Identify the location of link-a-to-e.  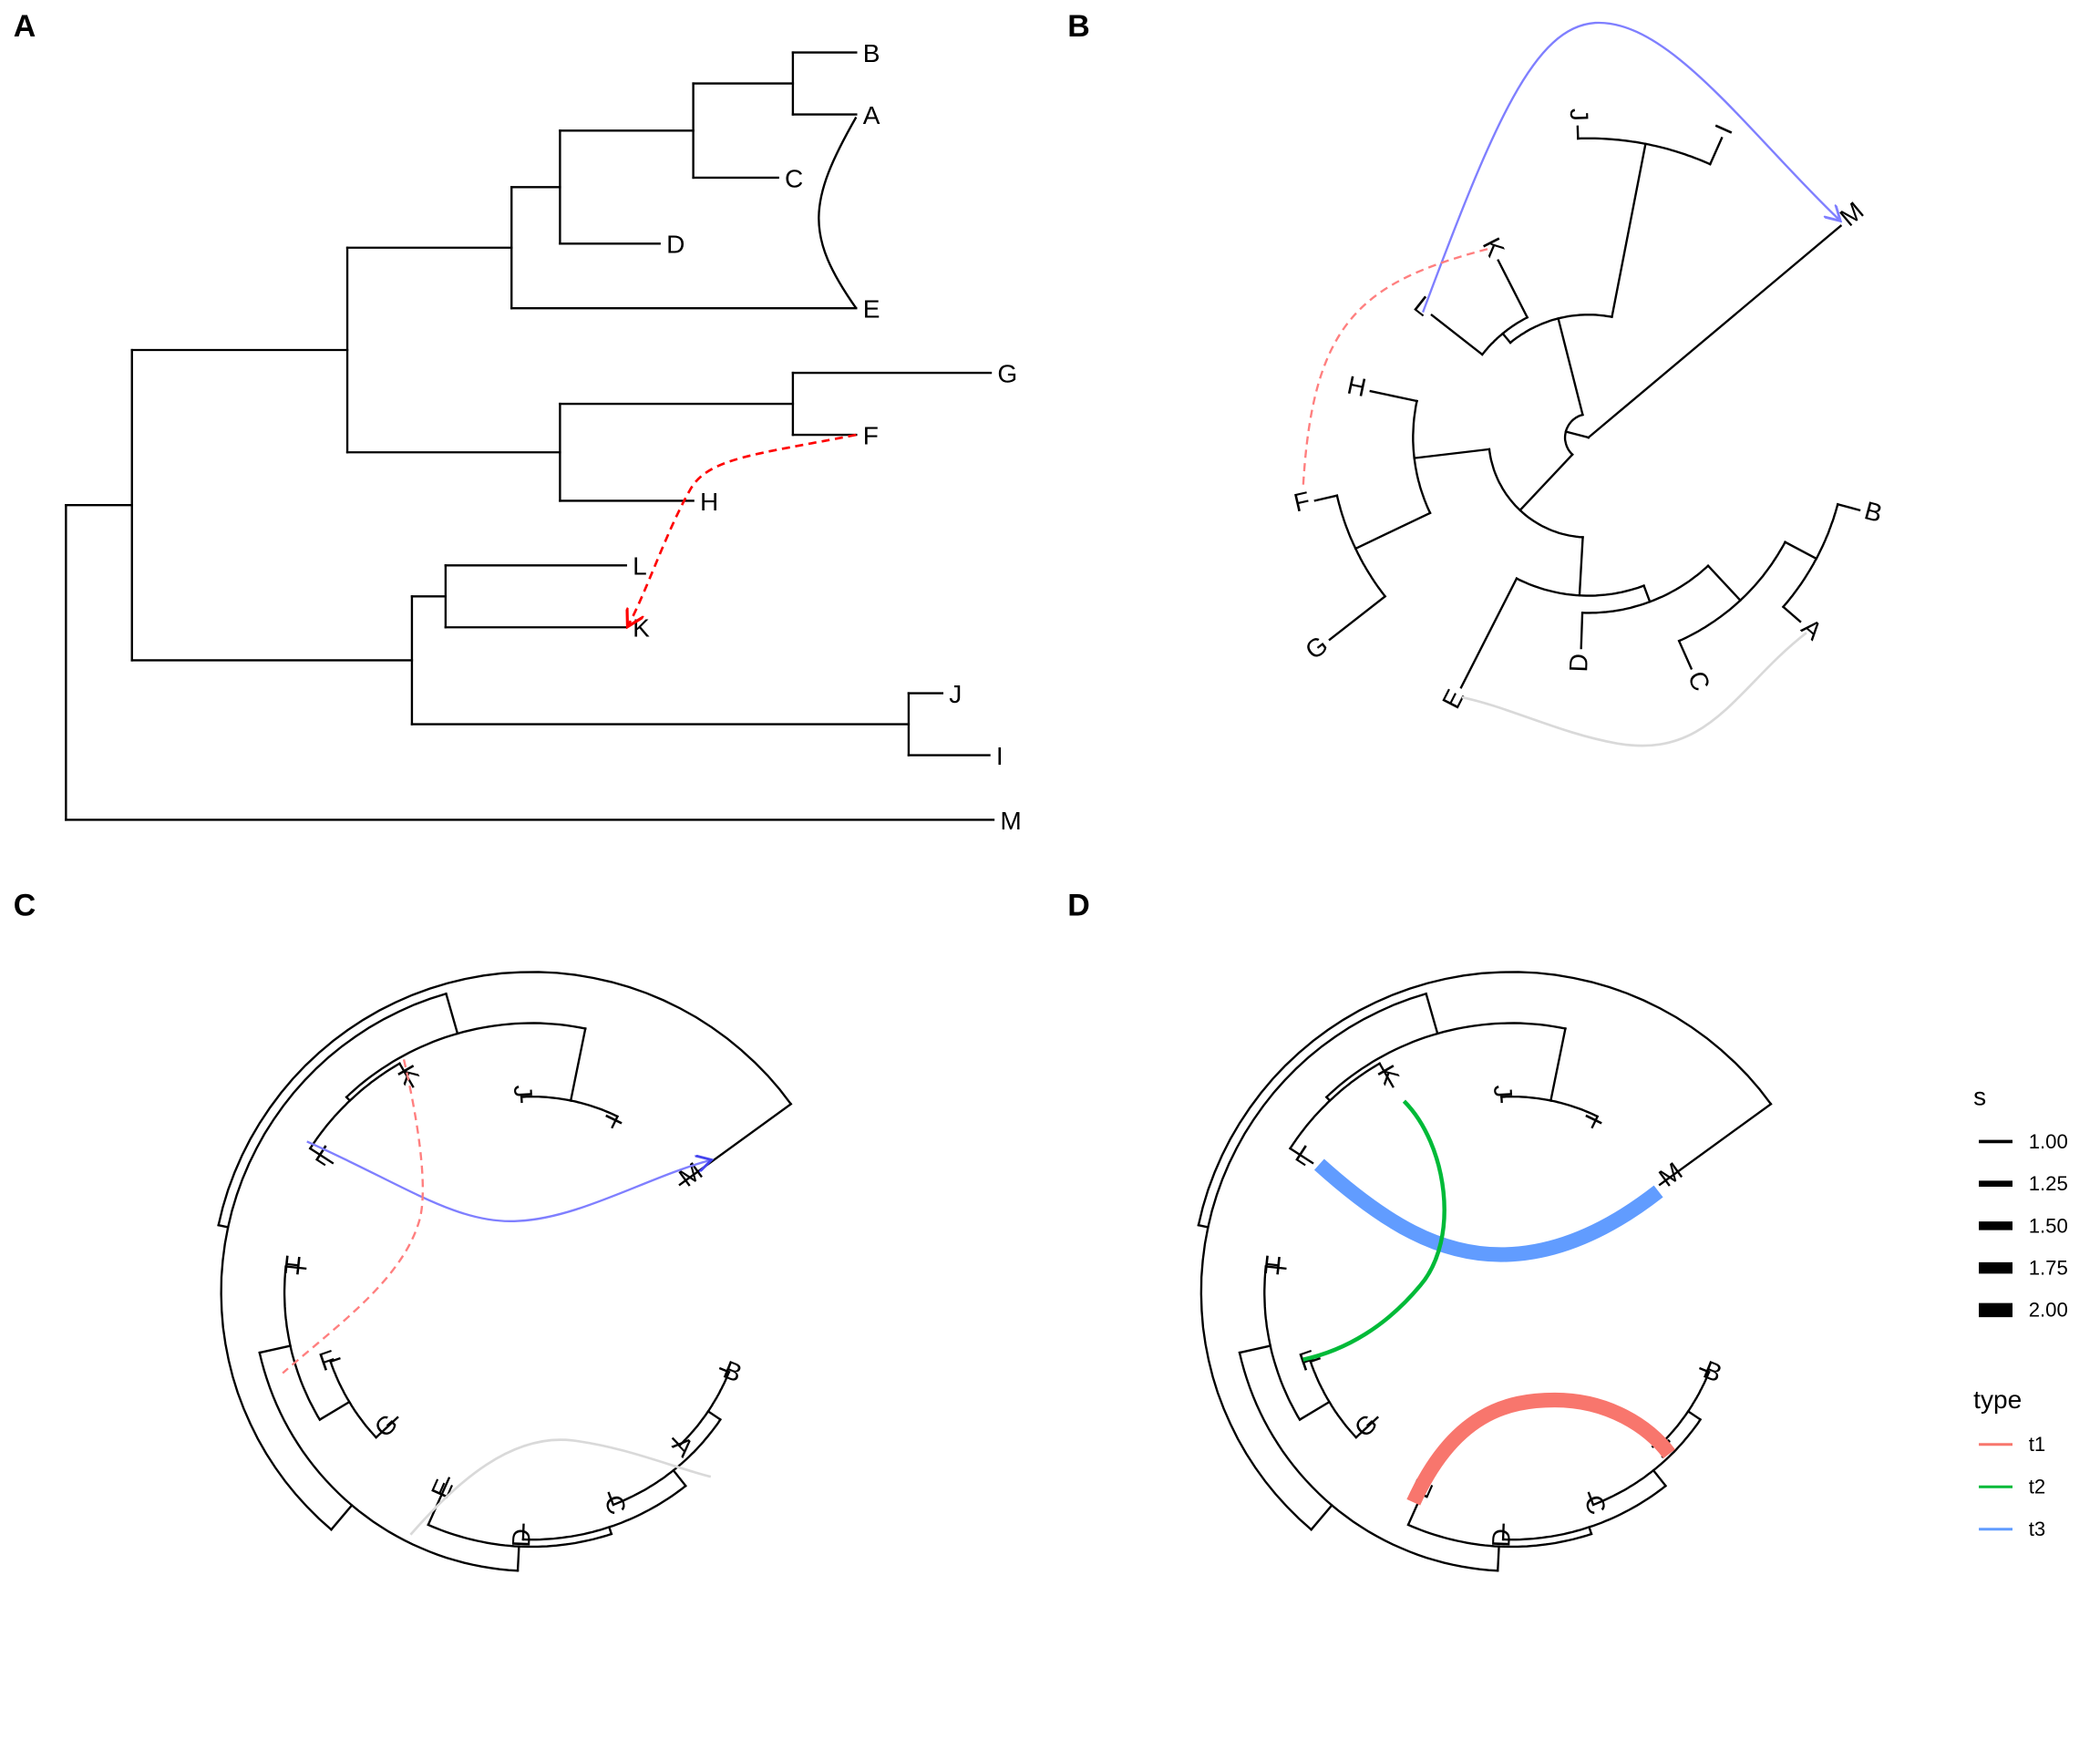
(838, 213).